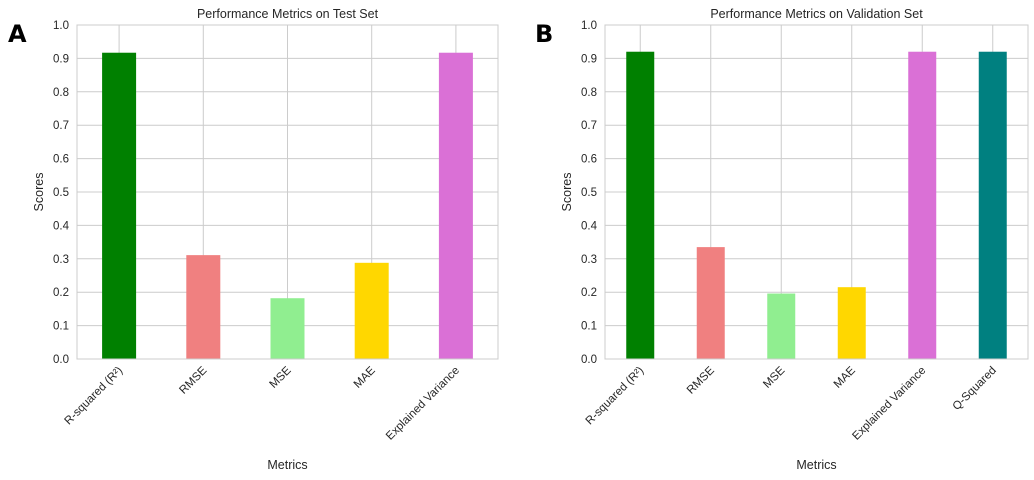 The height and width of the screenshot is (480, 1034). I want to click on bar-q-squared, so click(992, 205).